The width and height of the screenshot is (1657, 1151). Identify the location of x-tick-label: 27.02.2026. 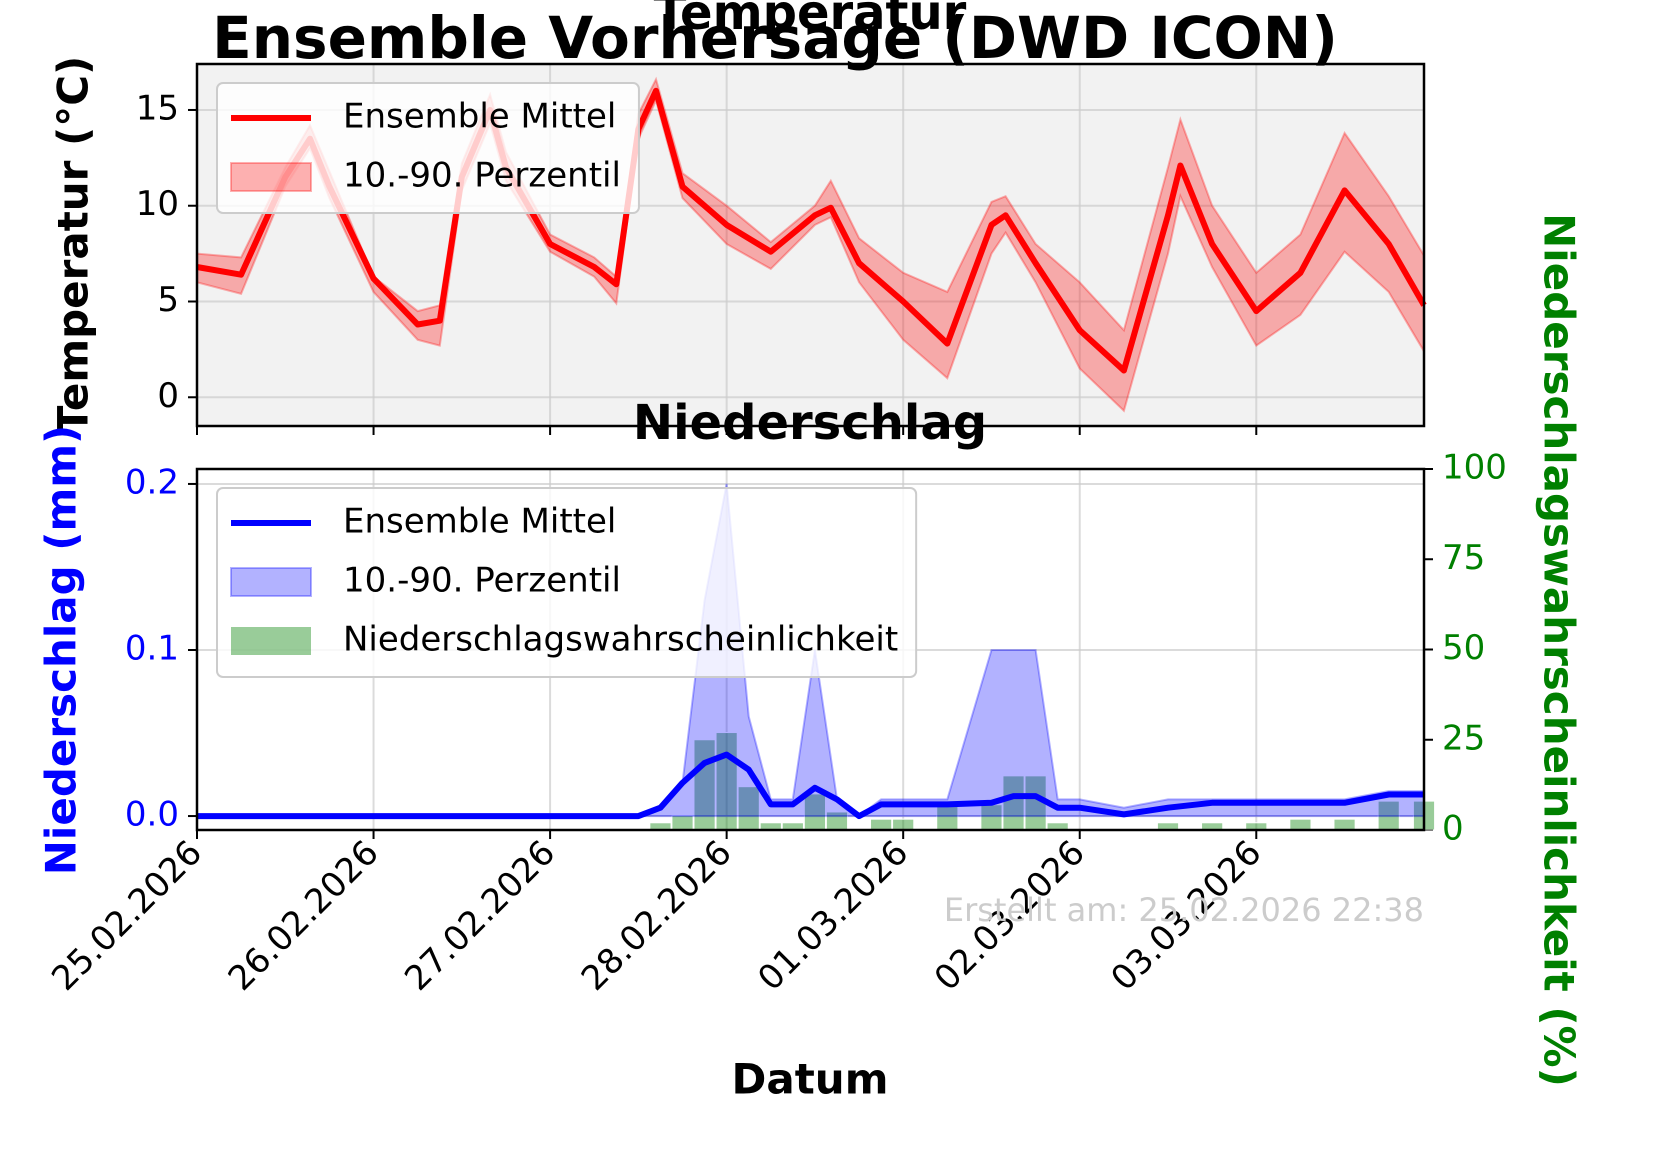
(480, 916).